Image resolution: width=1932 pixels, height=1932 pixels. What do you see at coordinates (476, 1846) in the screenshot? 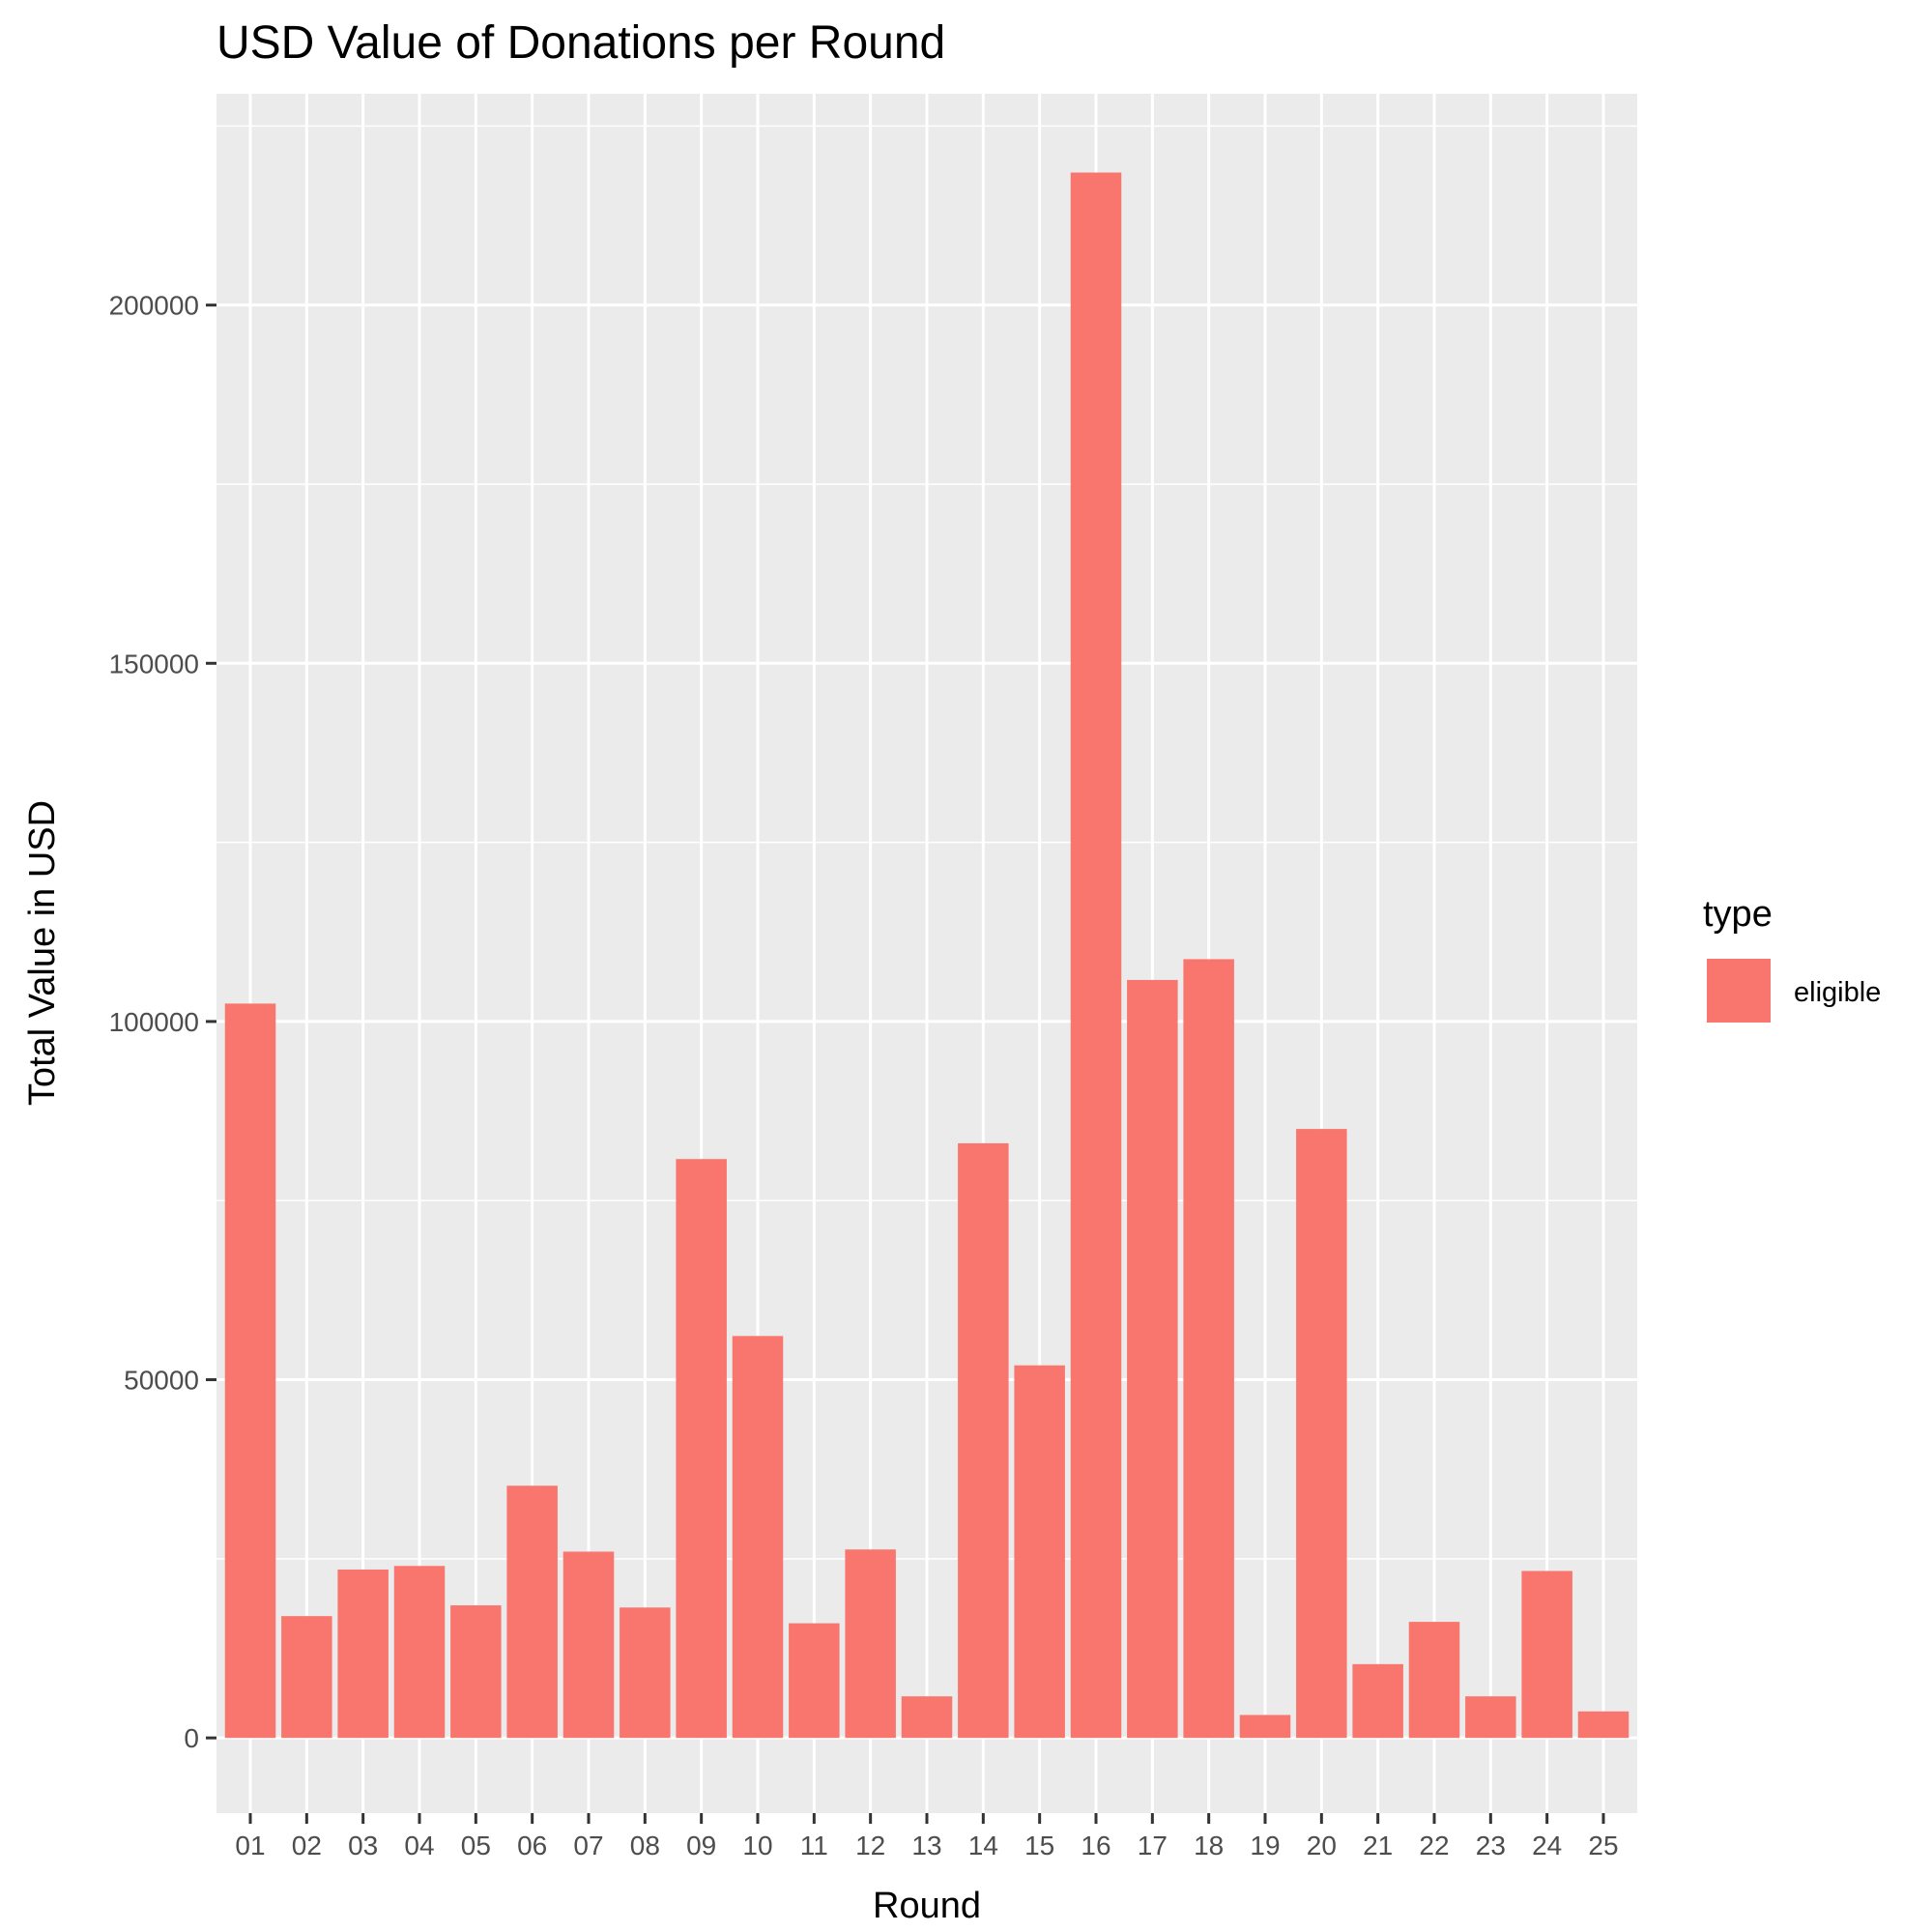
I see `x-tick-label: 05` at bounding box center [476, 1846].